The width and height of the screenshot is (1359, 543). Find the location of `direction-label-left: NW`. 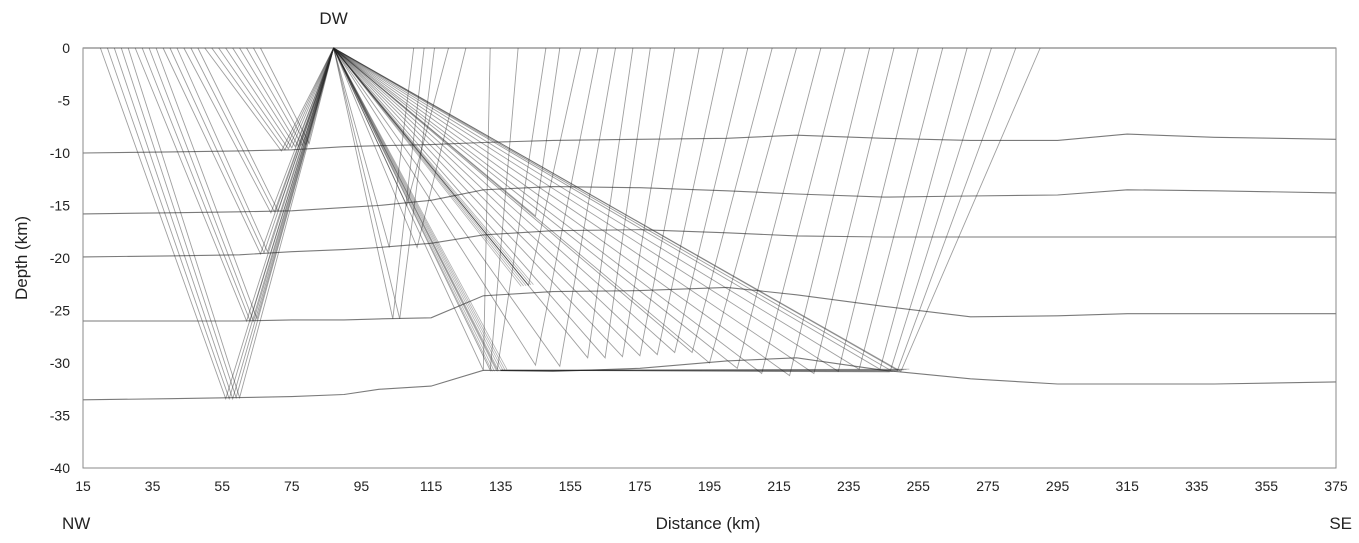

direction-label-left: NW is located at coordinates (76, 523).